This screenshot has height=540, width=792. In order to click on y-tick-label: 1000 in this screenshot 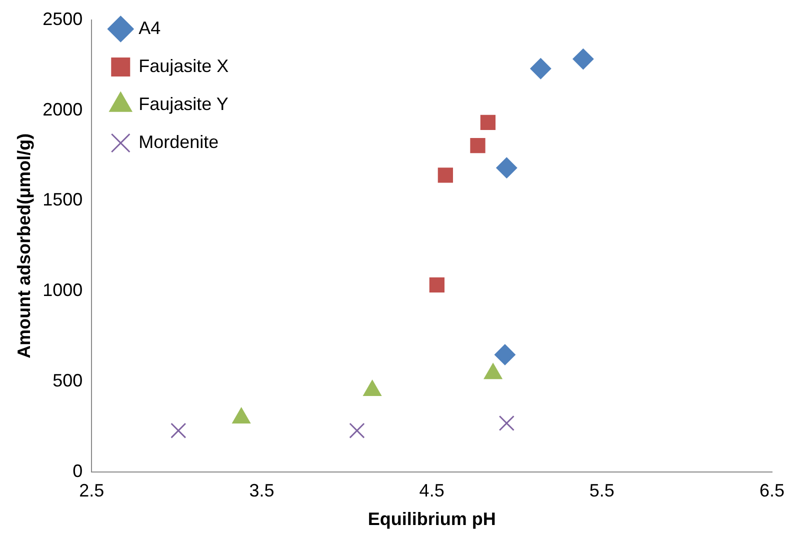, I will do `click(62, 290)`.